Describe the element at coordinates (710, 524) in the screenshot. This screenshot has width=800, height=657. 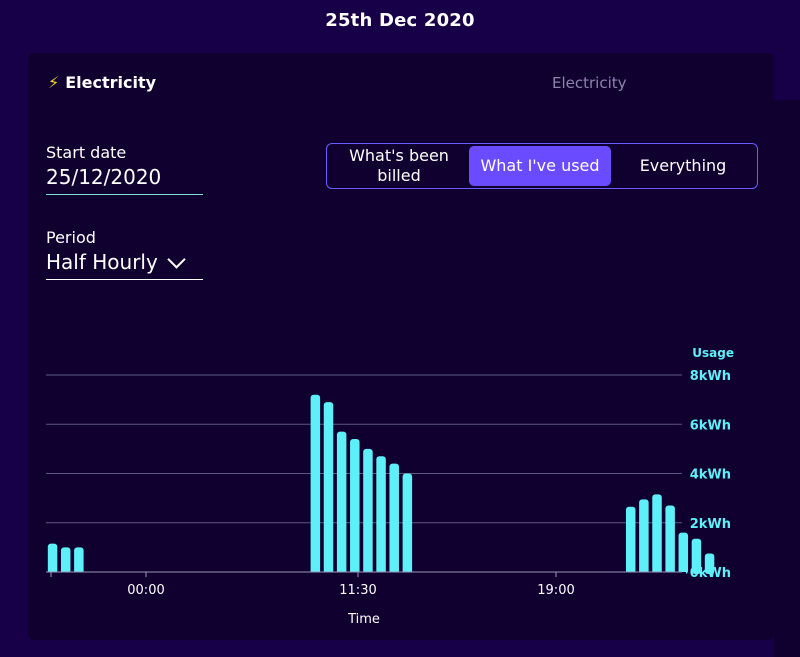
I see `y-tick-label: 2kWh` at that location.